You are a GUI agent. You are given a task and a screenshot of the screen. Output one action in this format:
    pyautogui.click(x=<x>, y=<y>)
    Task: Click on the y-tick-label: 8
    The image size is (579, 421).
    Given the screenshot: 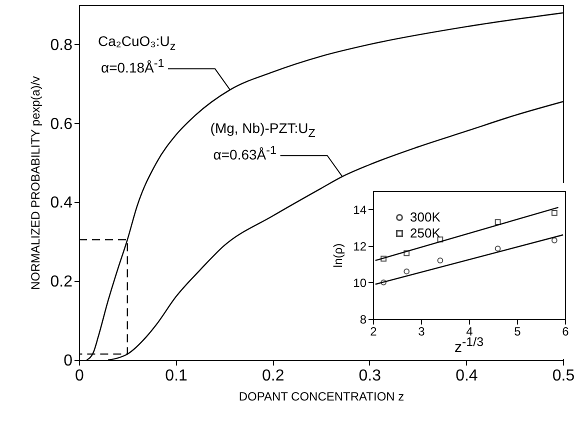 What is the action you would take?
    pyautogui.click(x=363, y=319)
    